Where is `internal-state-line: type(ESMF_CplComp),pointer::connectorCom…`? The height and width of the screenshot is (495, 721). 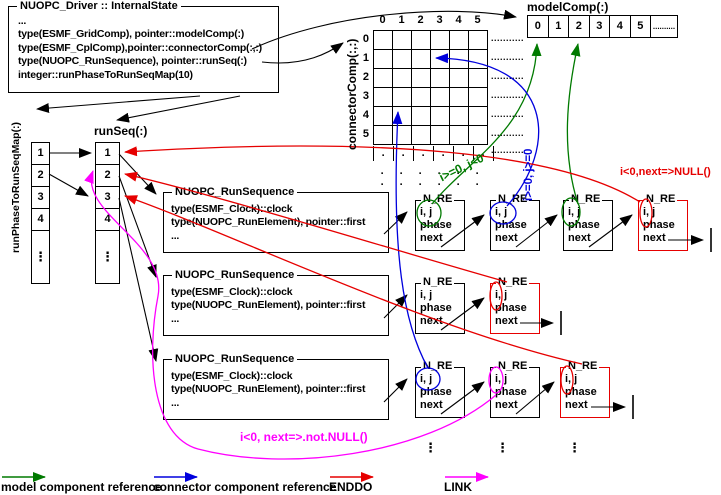 internal-state-line: type(ESMF_CplComp),pointer::connectorCom… is located at coordinates (140, 47).